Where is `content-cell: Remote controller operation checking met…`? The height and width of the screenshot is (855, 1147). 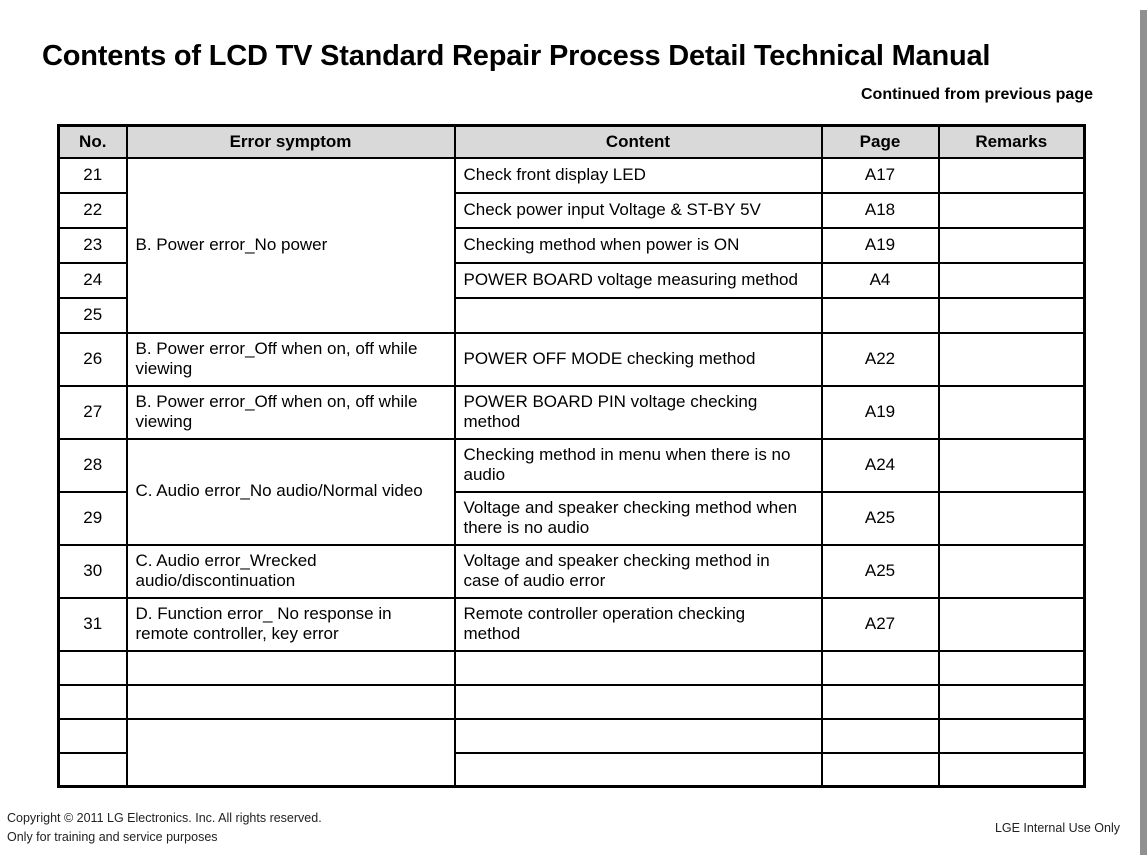
content-cell: Remote controller operation checking met… is located at coordinates (638, 624).